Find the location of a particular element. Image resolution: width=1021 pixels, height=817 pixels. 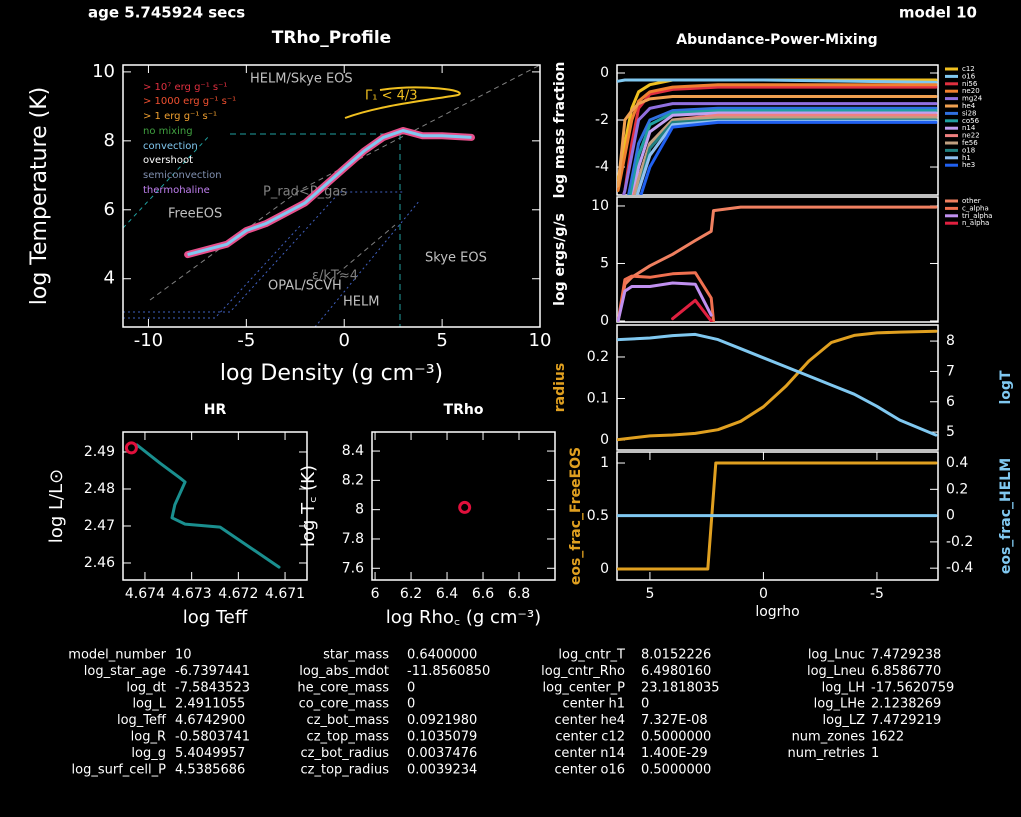

legend-label: si28 is located at coordinates (969, 113).